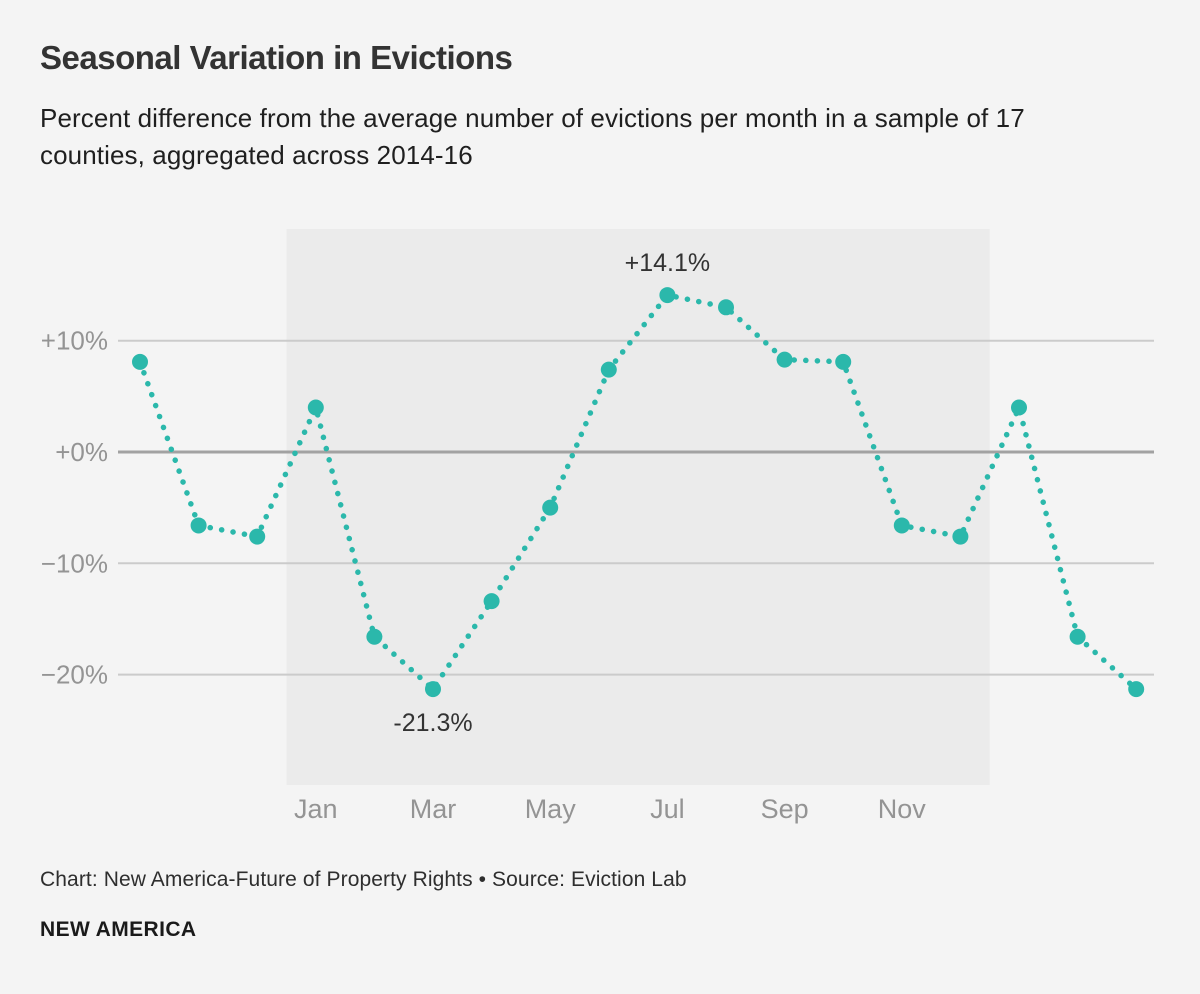 The image size is (1200, 994). What do you see at coordinates (74, 341) in the screenshot?
I see `y-tick-label: +10%` at bounding box center [74, 341].